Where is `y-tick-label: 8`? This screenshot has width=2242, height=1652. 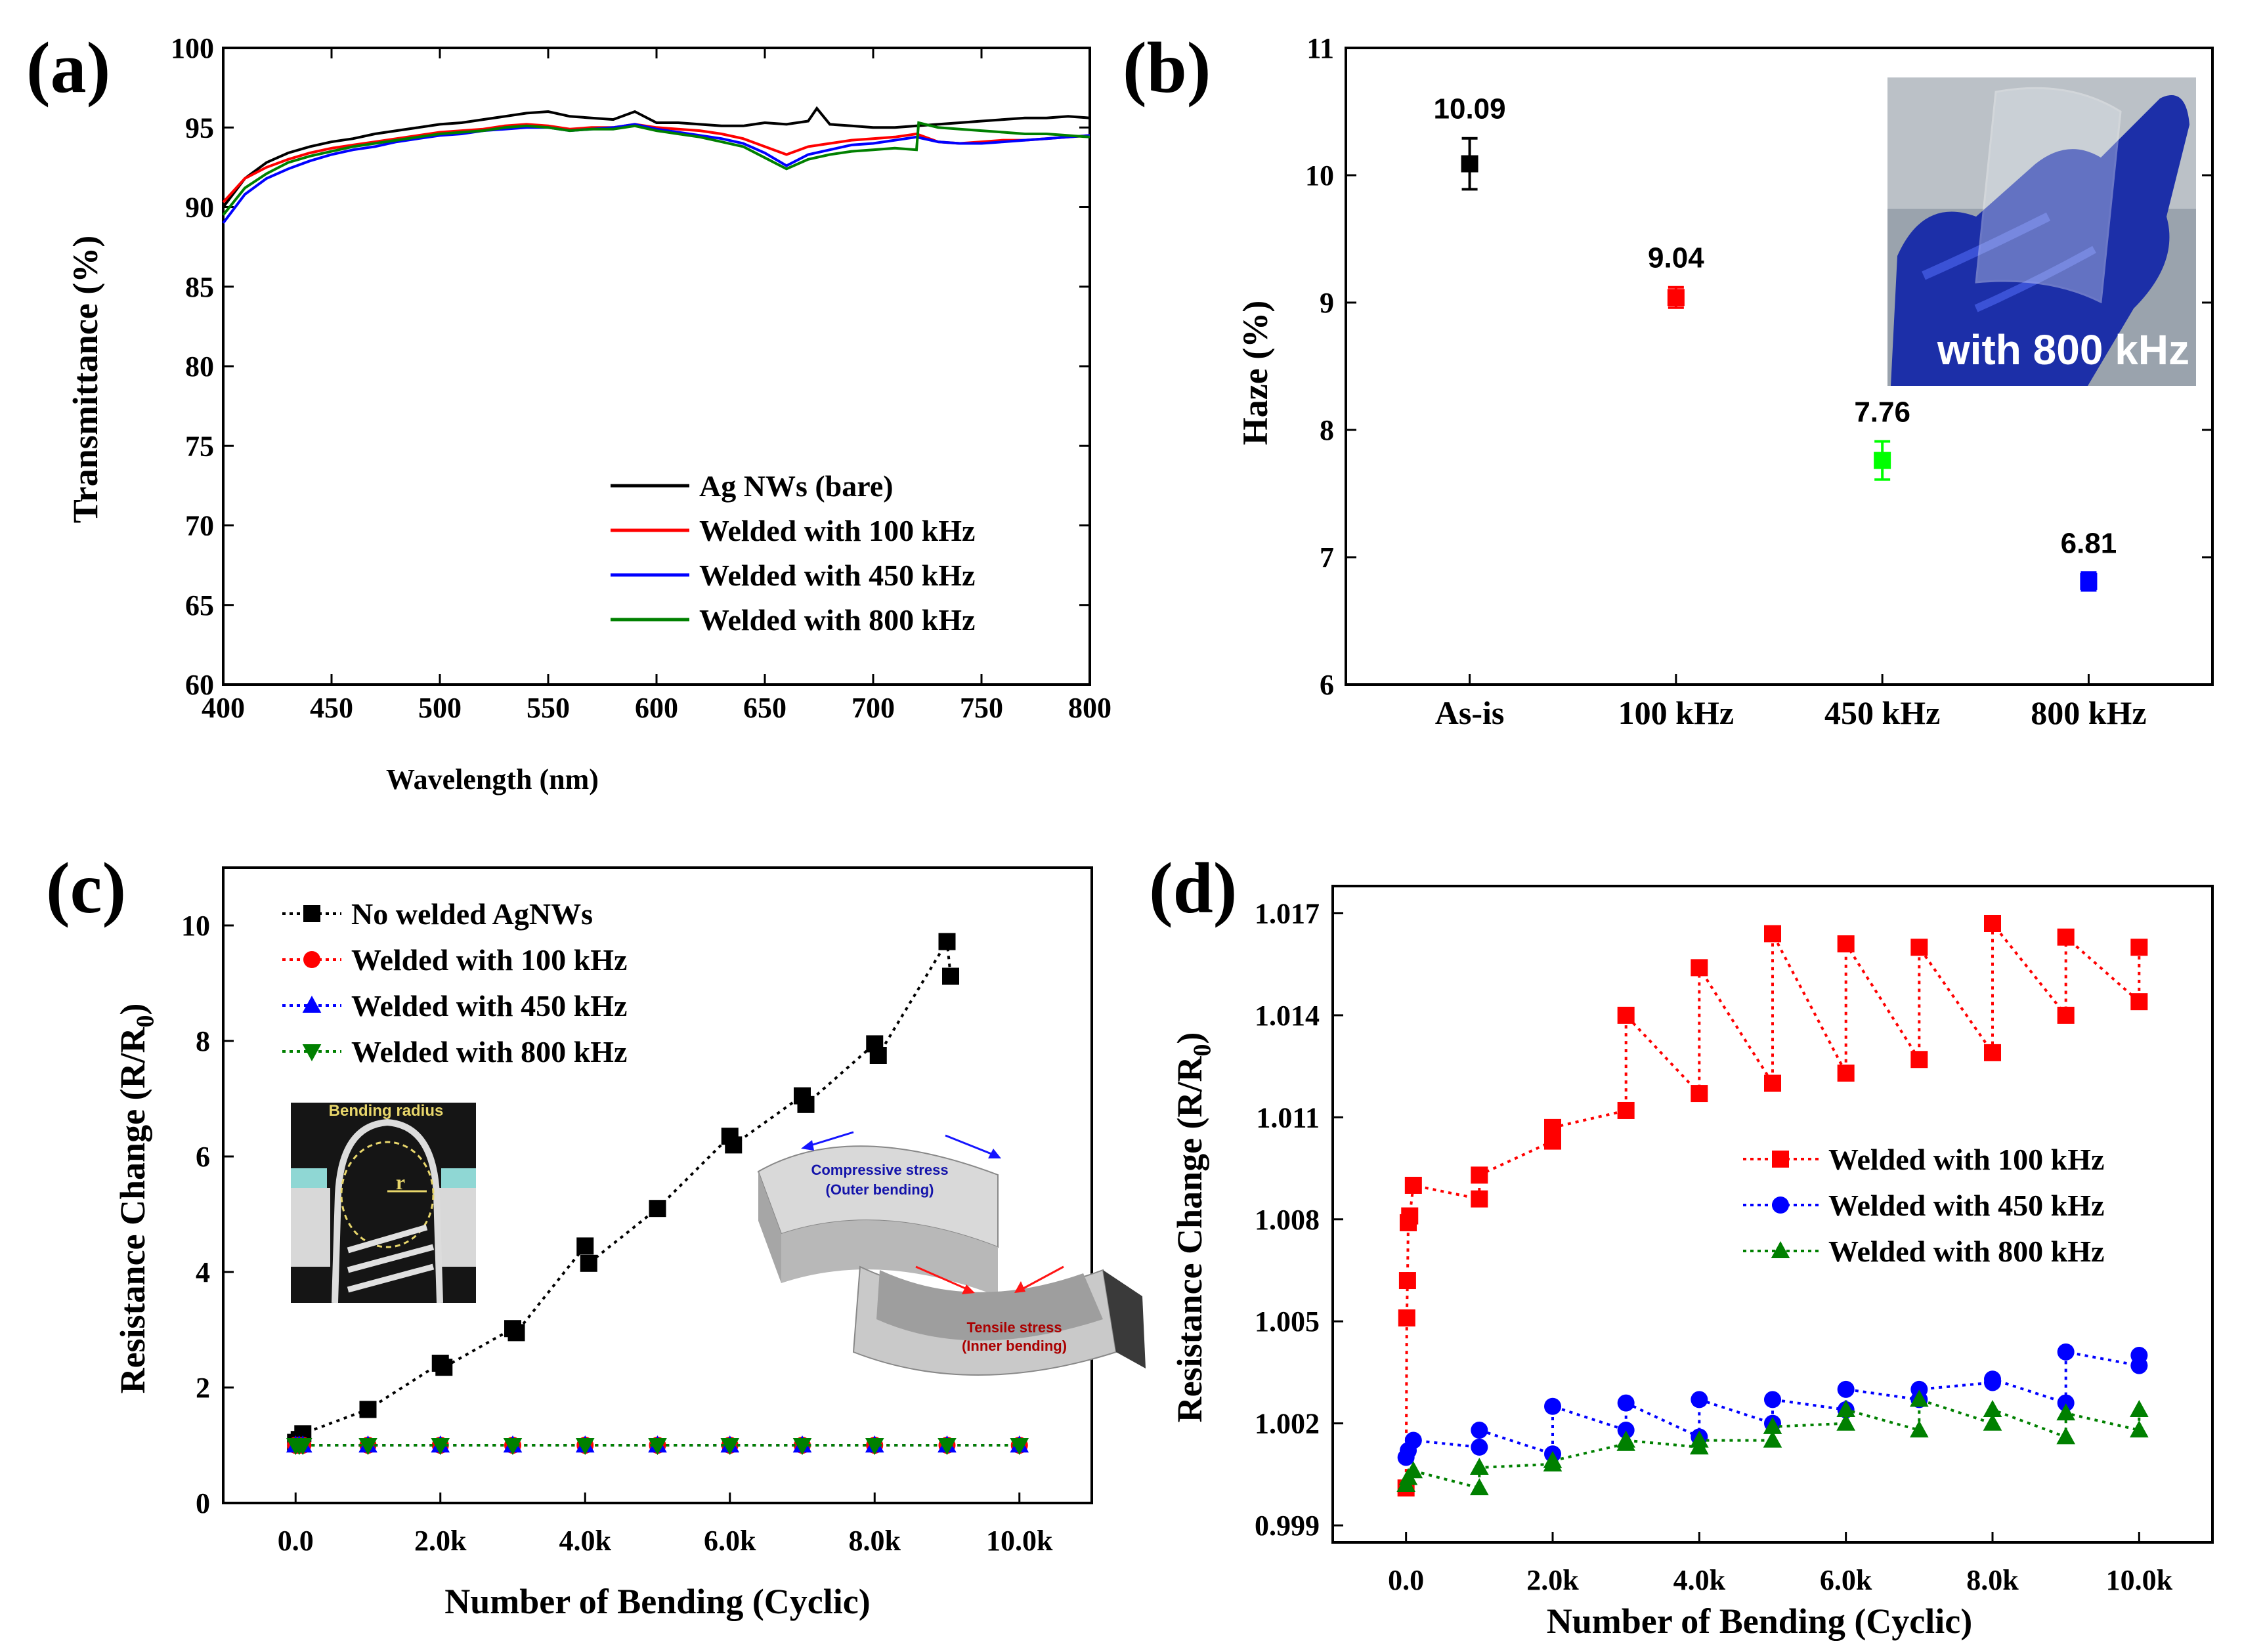 y-tick-label: 8 is located at coordinates (203, 1041).